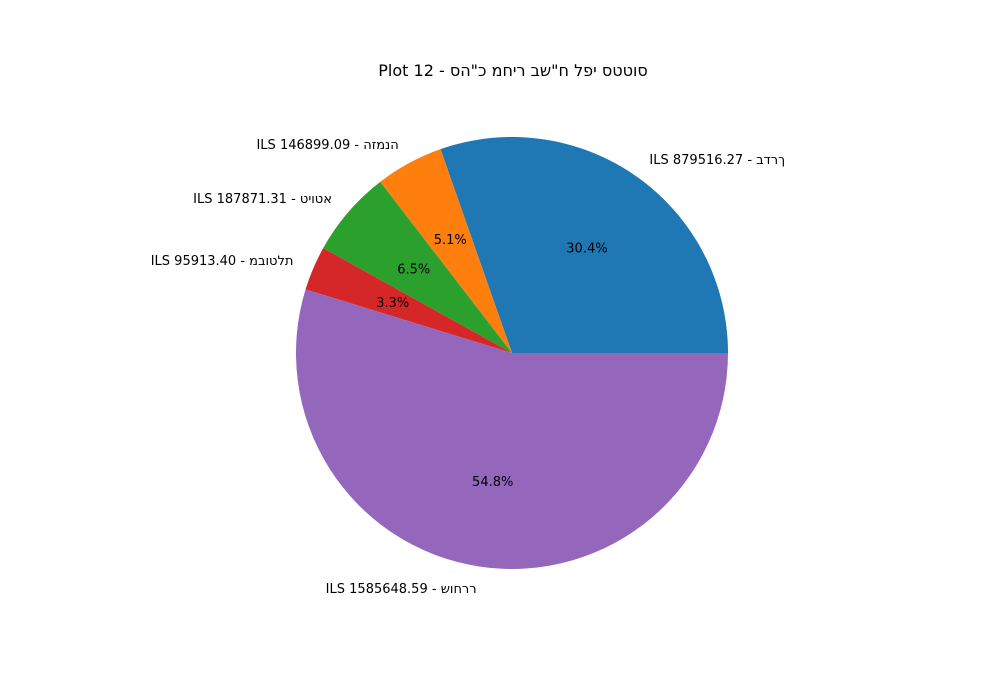 Image resolution: width=1000 pixels, height=700 pixels. What do you see at coordinates (450, 240) in the screenshot?
I see `pie-percent-label-1: 5.1%` at bounding box center [450, 240].